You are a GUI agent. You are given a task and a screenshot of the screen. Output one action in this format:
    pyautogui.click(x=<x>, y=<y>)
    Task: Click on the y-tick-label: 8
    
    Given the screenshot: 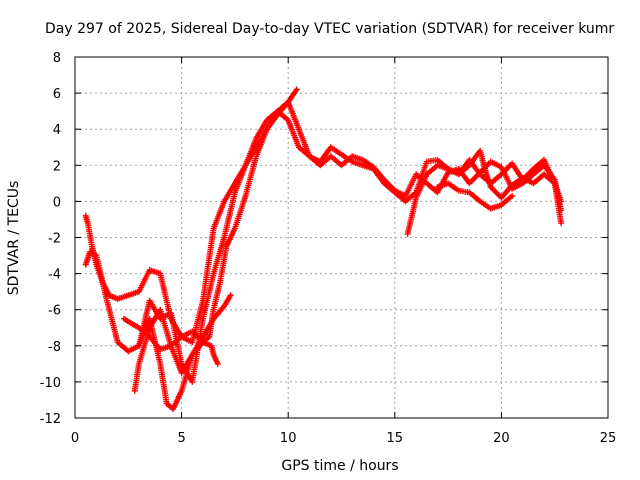 What is the action you would take?
    pyautogui.click(x=57, y=58)
    